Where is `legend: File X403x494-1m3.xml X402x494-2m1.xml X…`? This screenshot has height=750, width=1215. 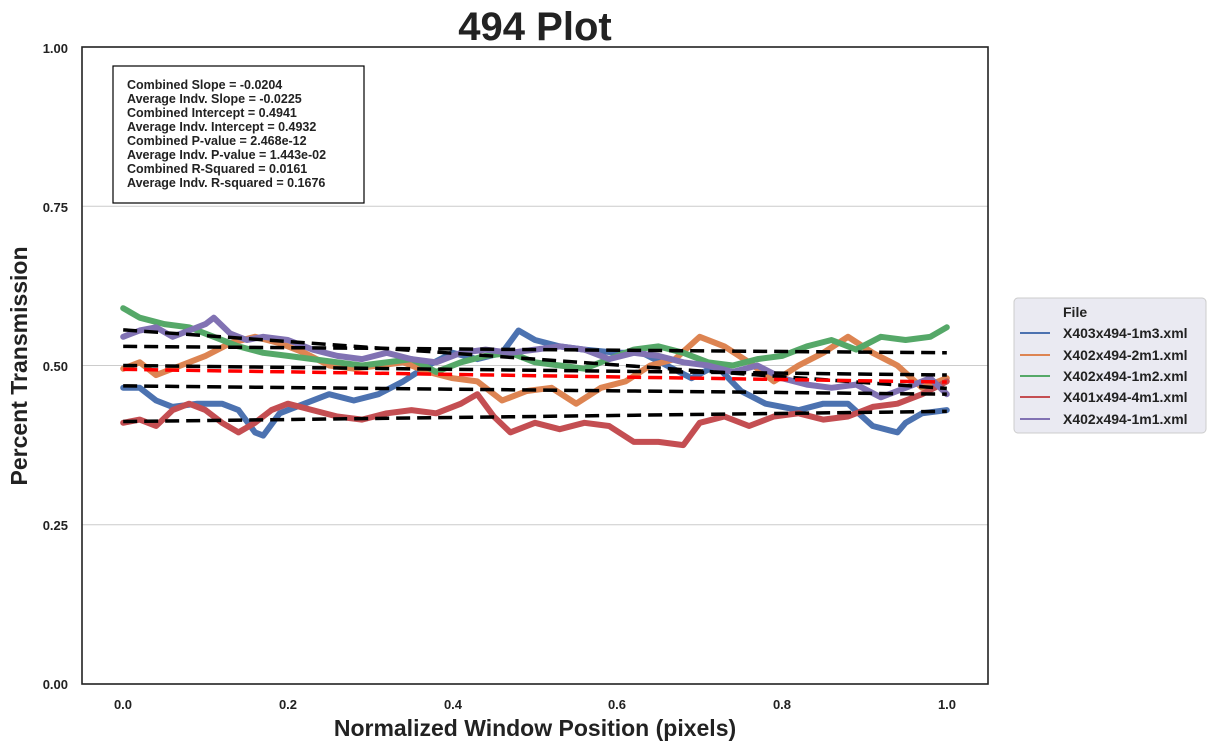 legend: File X403x494-1m3.xml X402x494-2m1.xml X… is located at coordinates (1110, 365).